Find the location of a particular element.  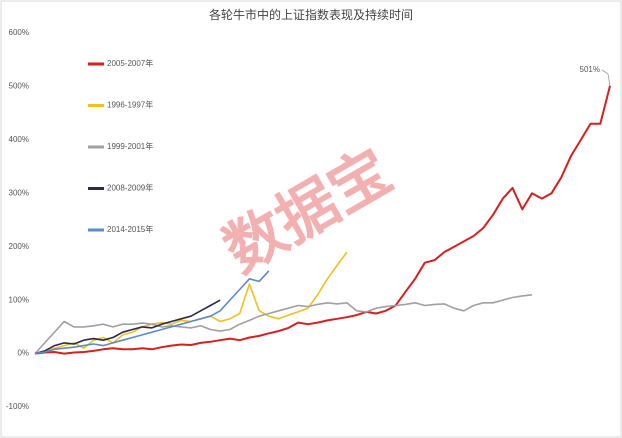

annotation: 501% is located at coordinates (590, 69).